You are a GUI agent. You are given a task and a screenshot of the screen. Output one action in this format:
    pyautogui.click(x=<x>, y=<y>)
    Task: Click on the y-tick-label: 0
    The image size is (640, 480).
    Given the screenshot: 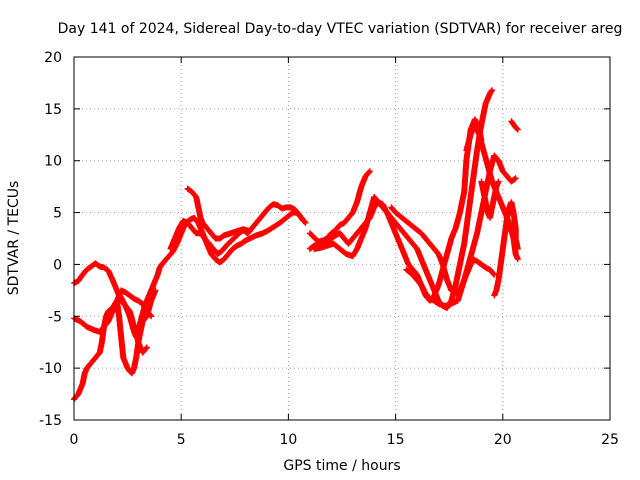 What is the action you would take?
    pyautogui.click(x=57, y=265)
    